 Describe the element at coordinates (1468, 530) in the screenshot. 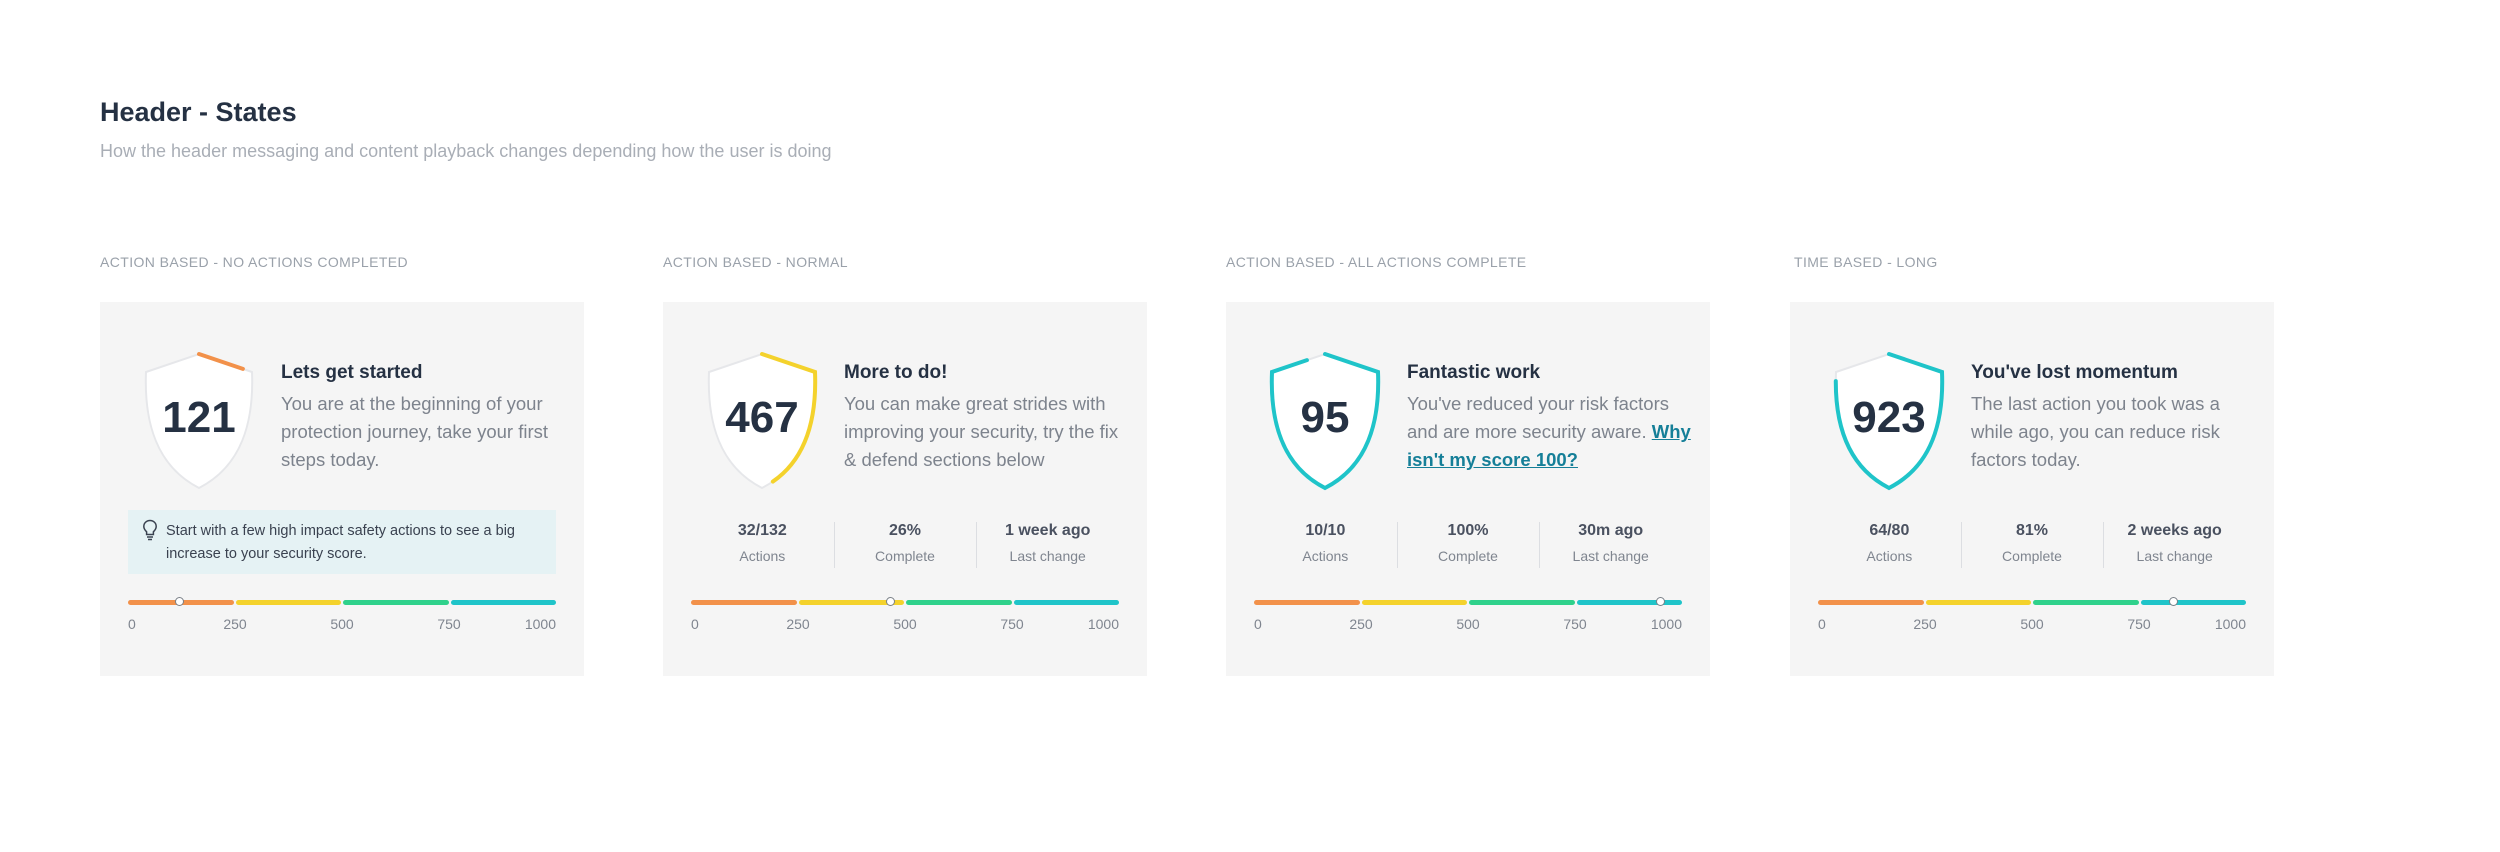

I see `stat-value: 100%` at that location.